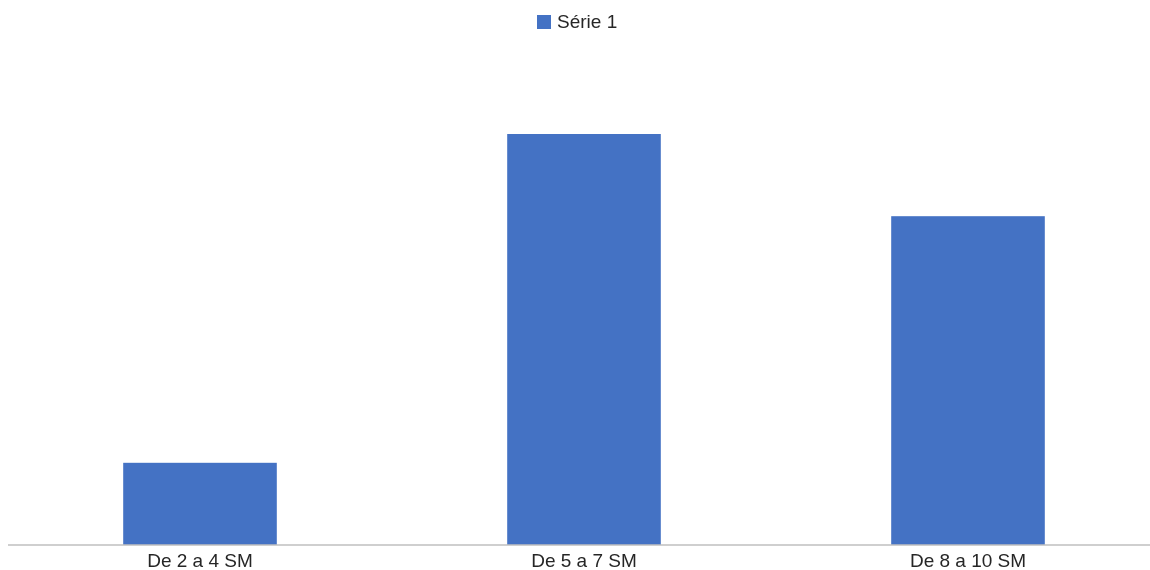  Describe the element at coordinates (968, 560) in the screenshot. I see `x-tick-label: De 8 a 10 SM` at that location.